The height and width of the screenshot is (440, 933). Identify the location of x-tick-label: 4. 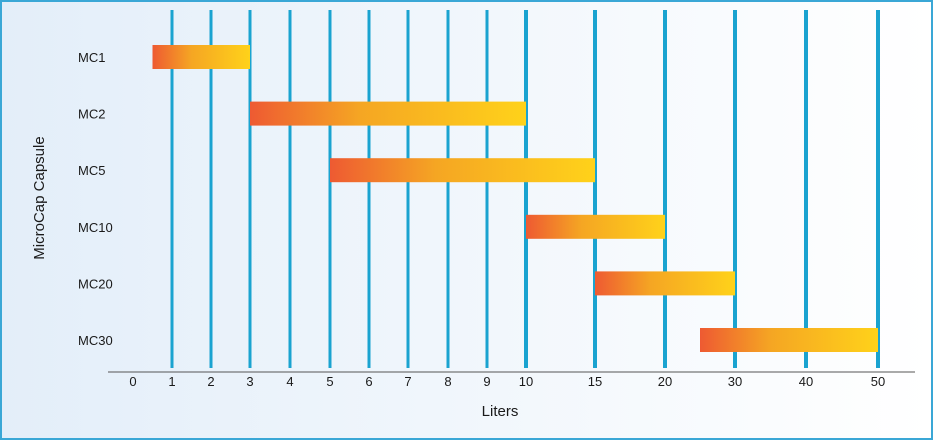
(289, 381).